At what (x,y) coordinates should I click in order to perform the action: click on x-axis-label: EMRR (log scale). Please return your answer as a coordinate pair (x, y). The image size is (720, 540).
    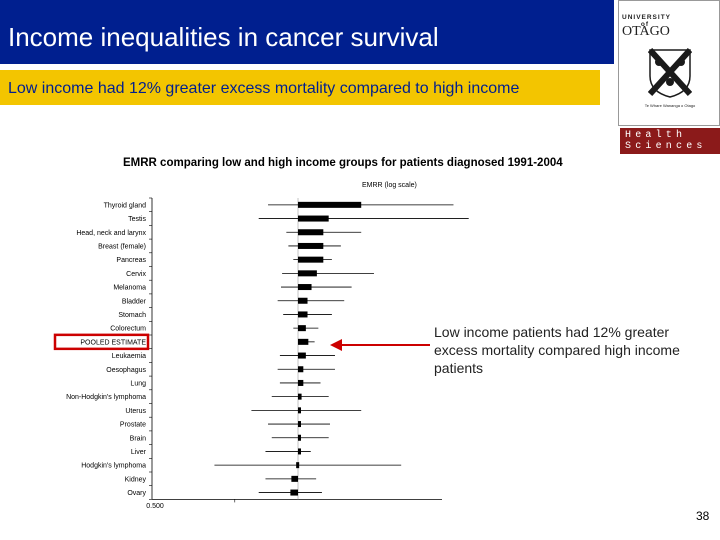
    Looking at the image, I should click on (389, 185).